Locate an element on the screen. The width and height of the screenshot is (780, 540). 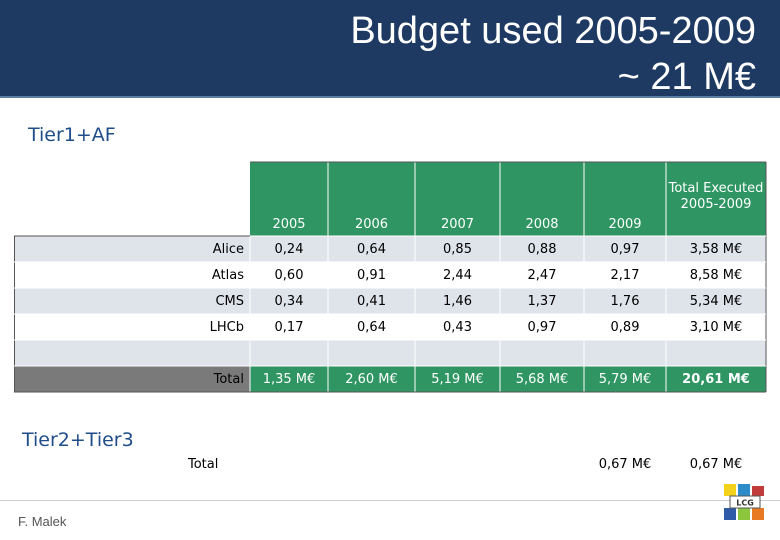
total-cell: 5,68 M€ is located at coordinates (542, 379).